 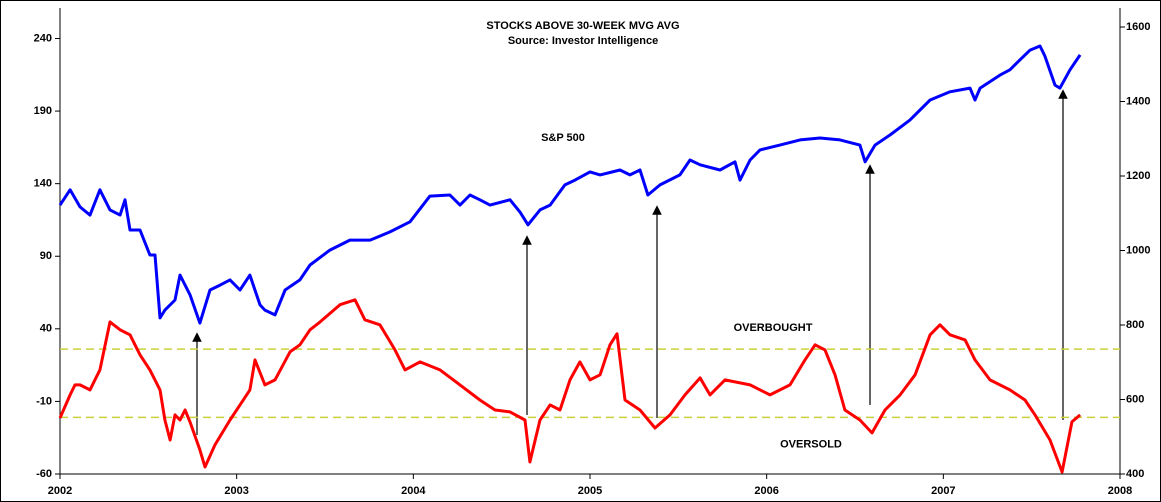 I want to click on y2-tick-label: 1400, so click(x=1138, y=101).